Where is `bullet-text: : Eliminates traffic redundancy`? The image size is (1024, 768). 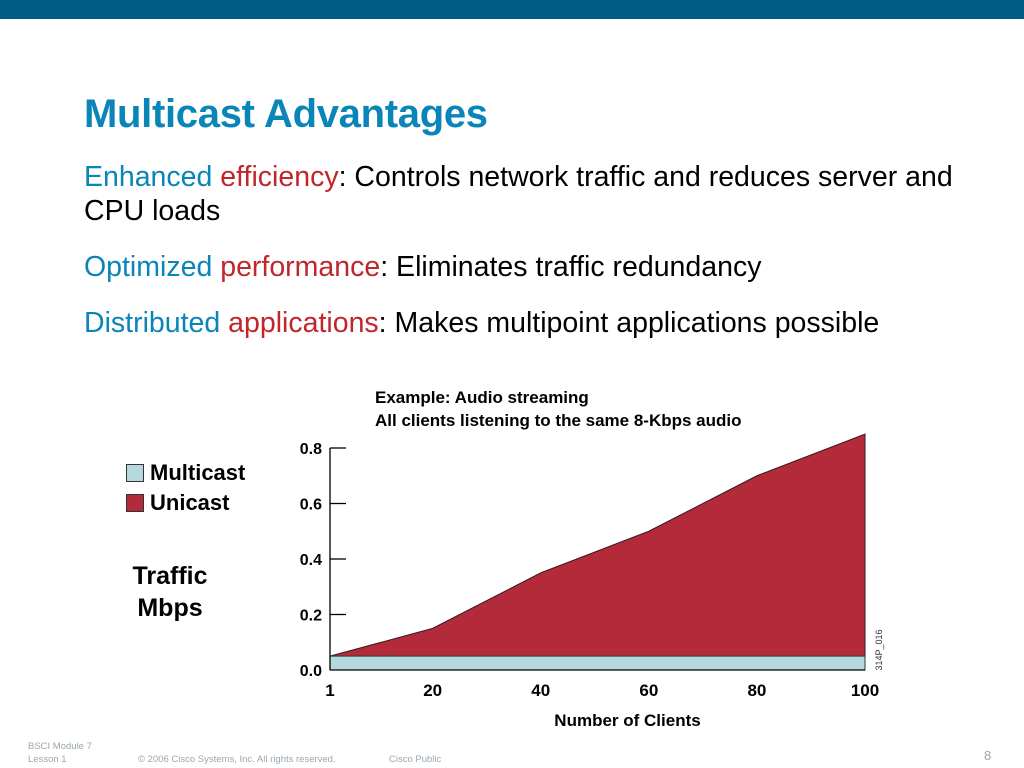
bullet-text: : Eliminates traffic redundancy is located at coordinates (571, 267).